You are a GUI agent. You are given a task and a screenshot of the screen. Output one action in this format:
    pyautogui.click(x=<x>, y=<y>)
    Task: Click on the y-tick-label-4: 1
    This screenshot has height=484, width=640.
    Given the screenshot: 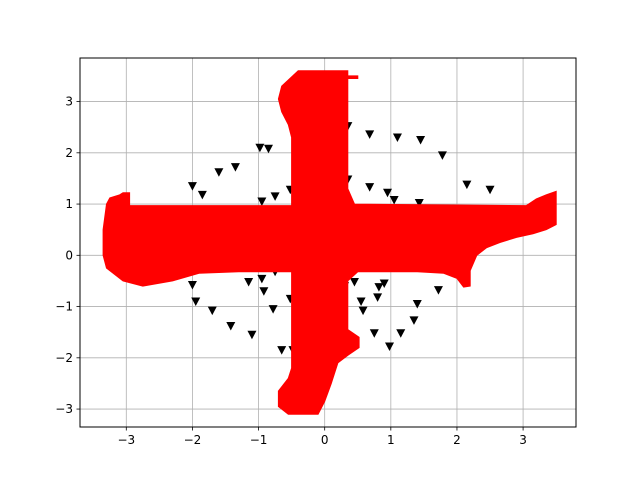 What is the action you would take?
    pyautogui.click(x=69, y=204)
    